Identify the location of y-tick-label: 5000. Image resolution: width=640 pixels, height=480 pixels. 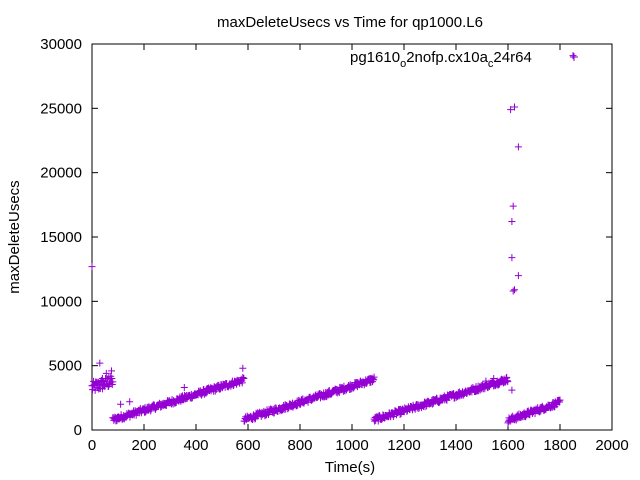
(65, 366).